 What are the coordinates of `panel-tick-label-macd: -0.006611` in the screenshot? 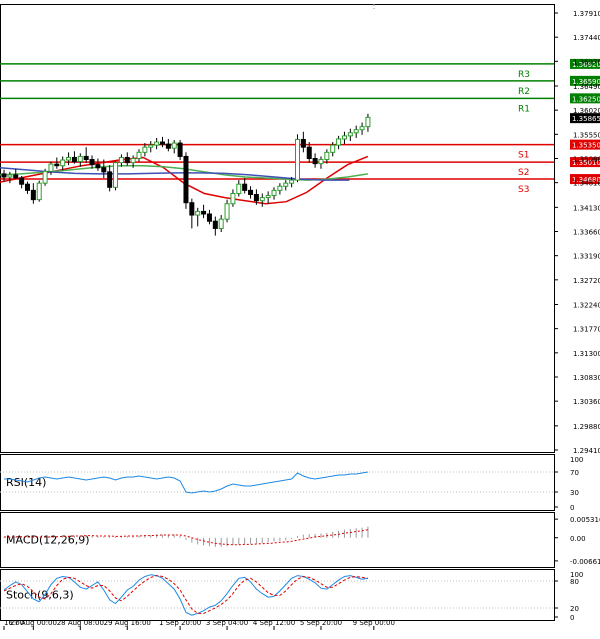 It's located at (585, 562).